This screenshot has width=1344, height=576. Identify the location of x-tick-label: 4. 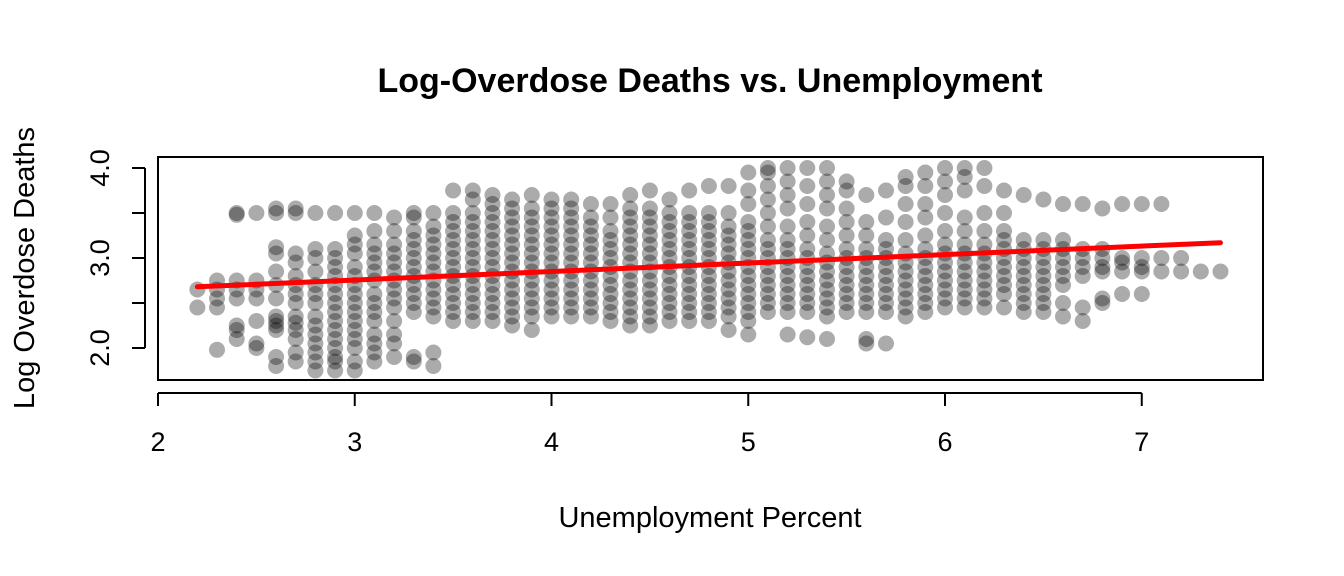
(551, 442).